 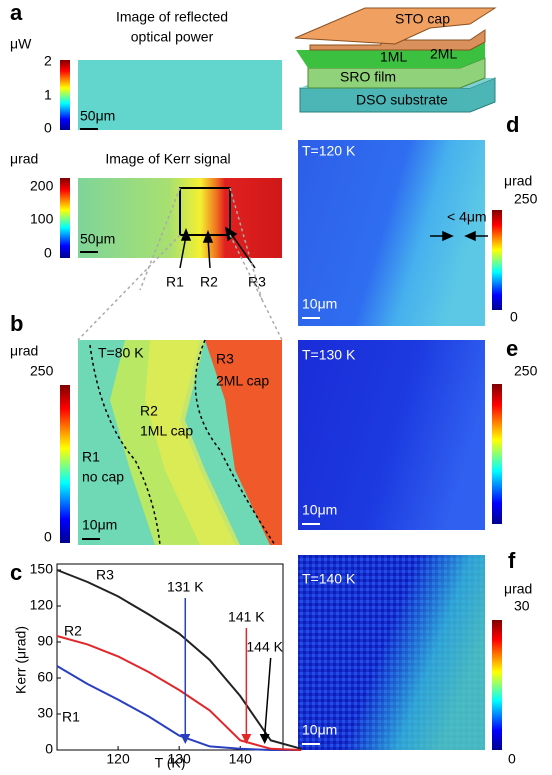 What do you see at coordinates (512, 124) in the screenshot?
I see `panel-label: d` at bounding box center [512, 124].